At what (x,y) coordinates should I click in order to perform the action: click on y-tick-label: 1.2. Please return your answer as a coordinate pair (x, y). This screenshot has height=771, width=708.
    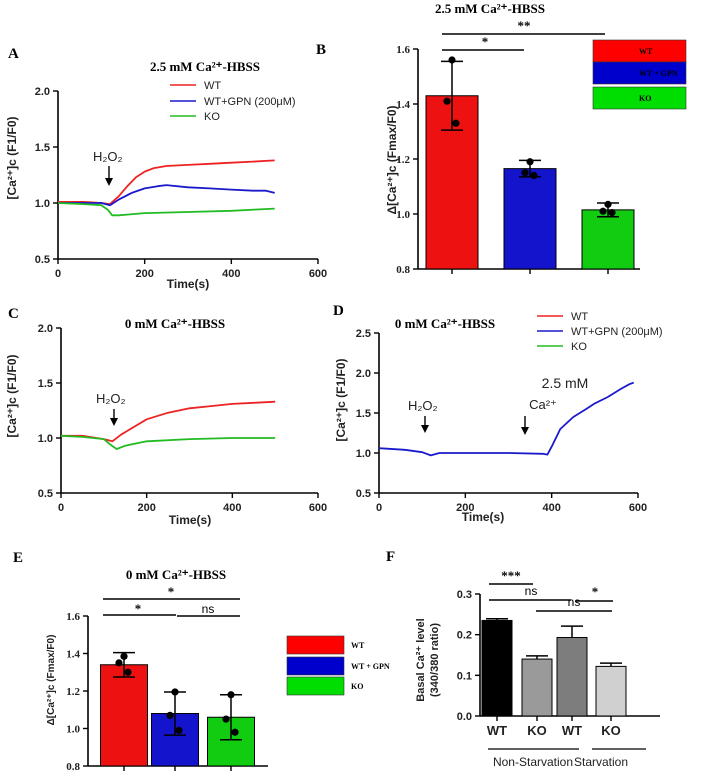
    Looking at the image, I should click on (403, 160).